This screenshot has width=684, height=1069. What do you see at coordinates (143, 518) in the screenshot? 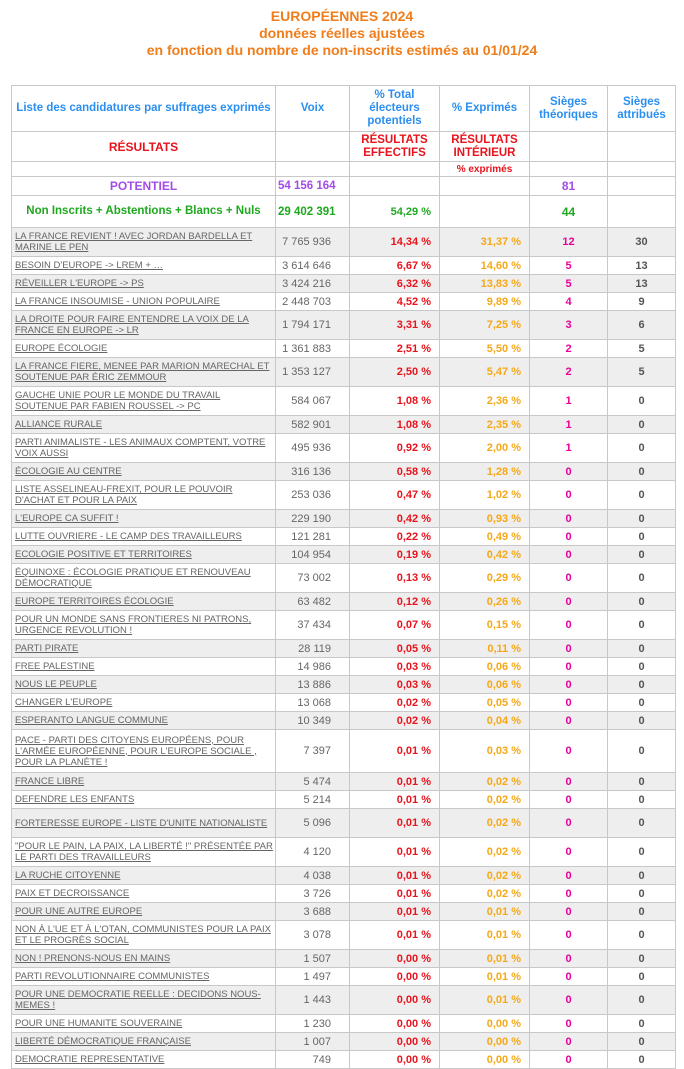
I see `list-name: L'EUROPE CA SUFFIT !` at bounding box center [143, 518].